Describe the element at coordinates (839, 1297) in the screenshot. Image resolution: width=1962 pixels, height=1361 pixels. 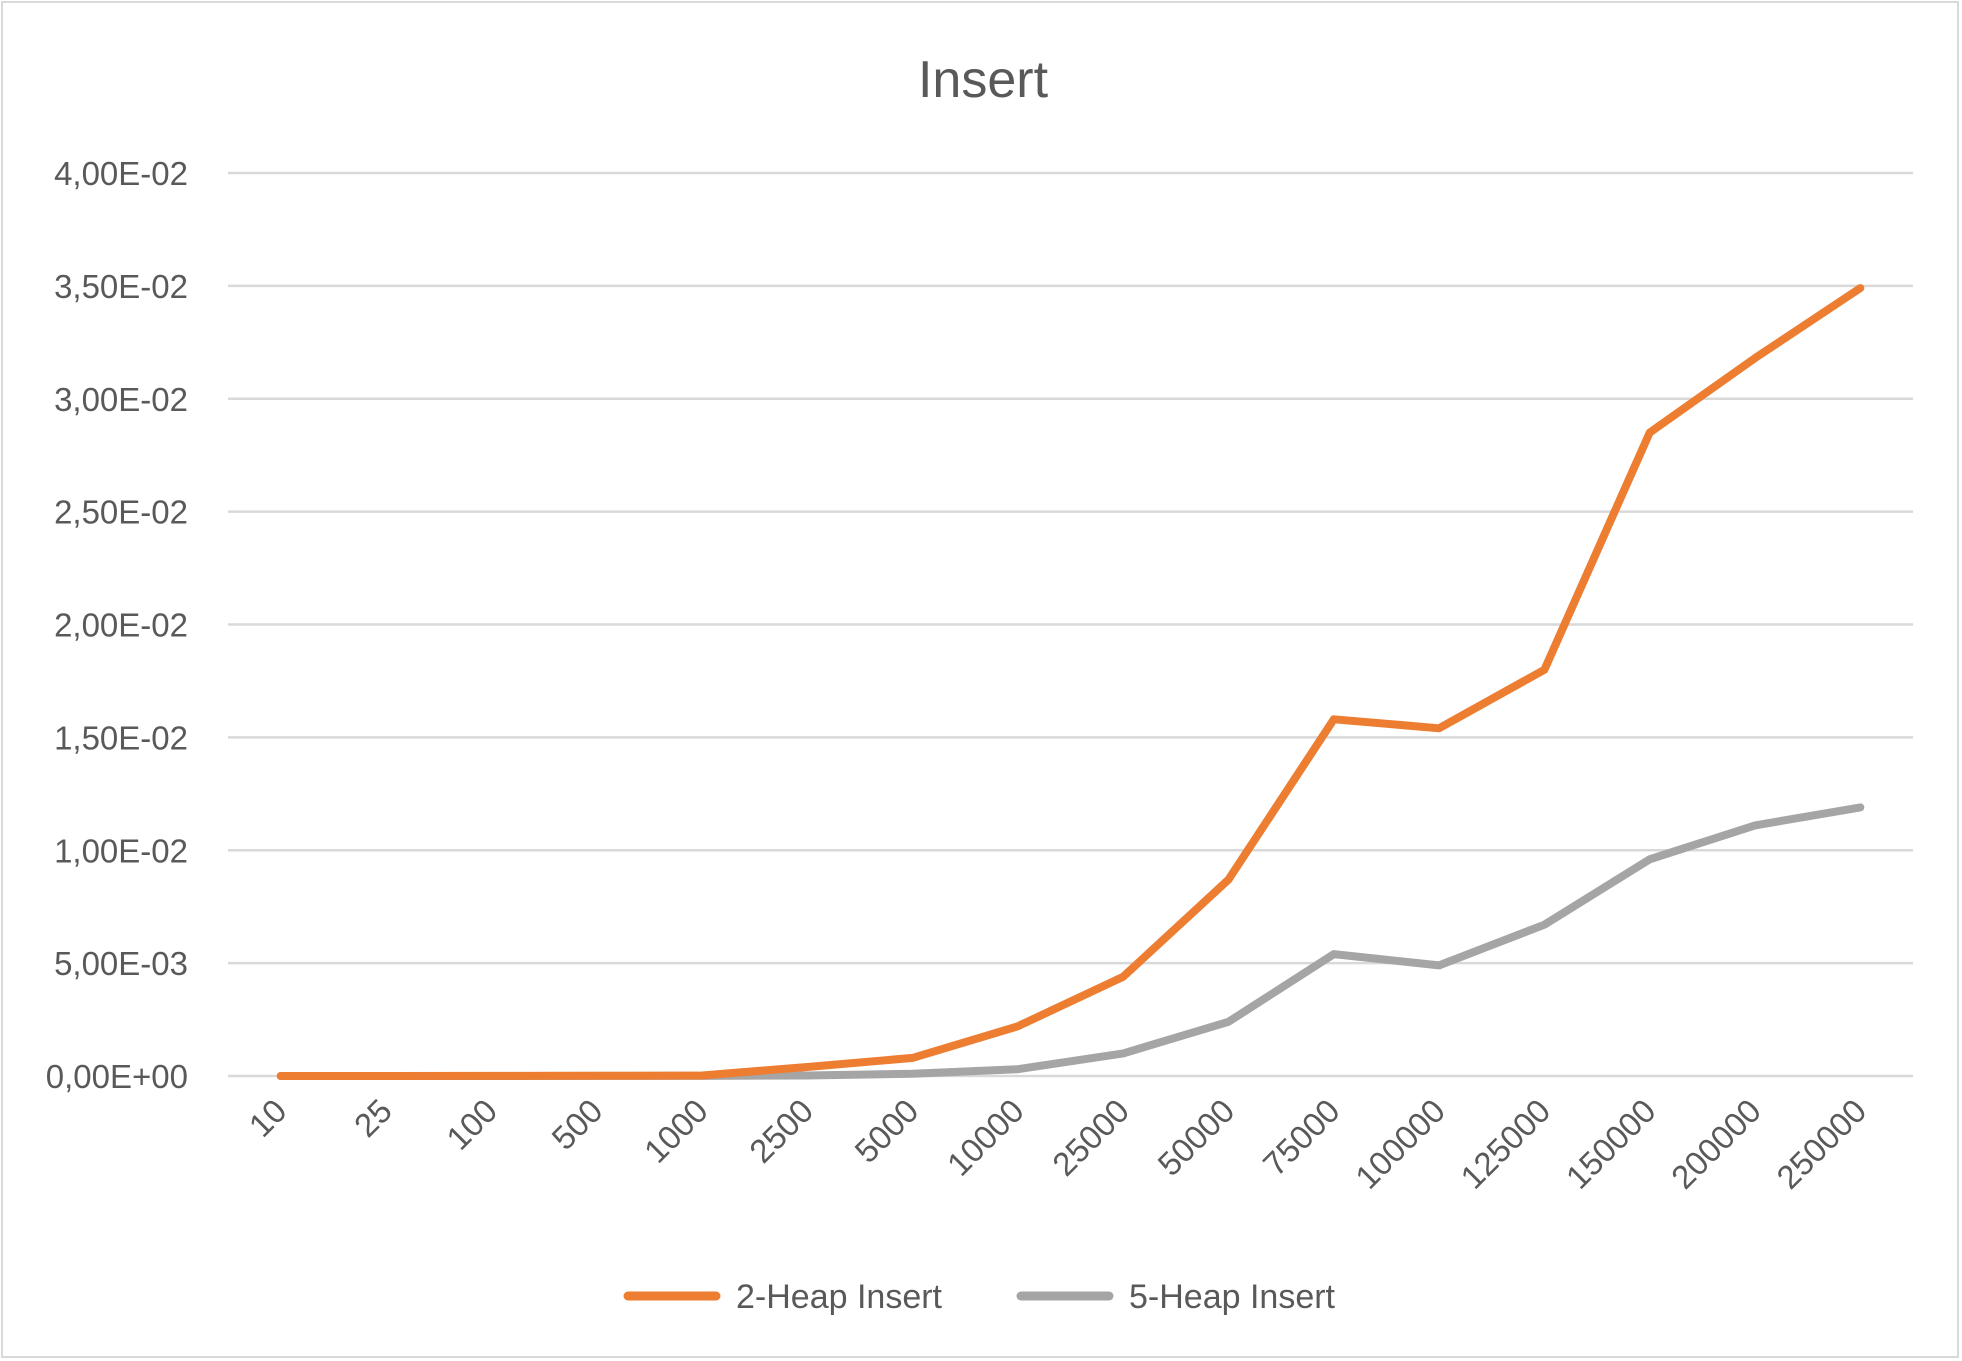
I see `legend-label: 2-Heap Insert` at that location.